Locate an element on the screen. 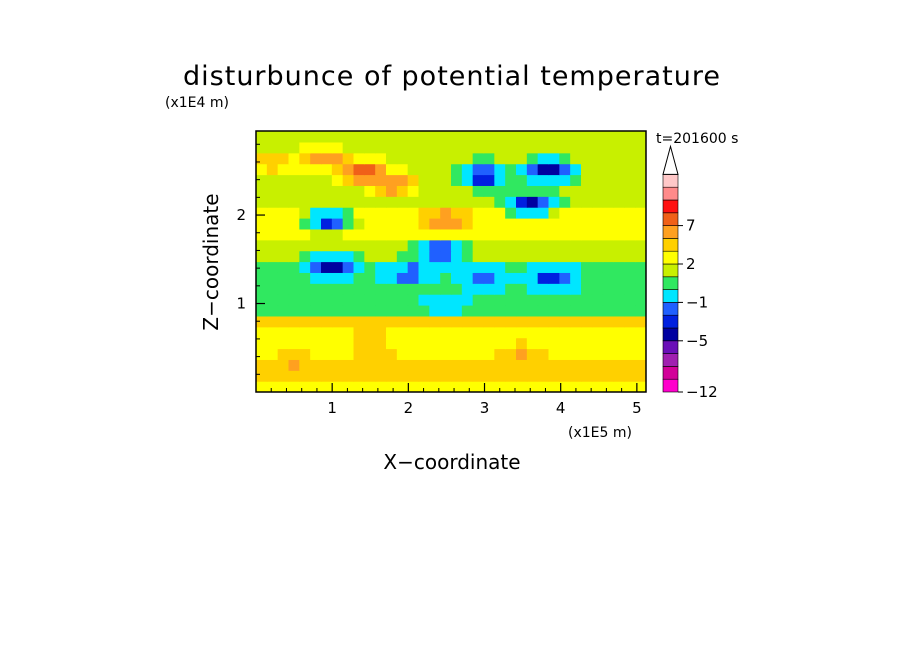 The height and width of the screenshot is (654, 904). colorbar: −12−5−127 is located at coordinates (690, 272).